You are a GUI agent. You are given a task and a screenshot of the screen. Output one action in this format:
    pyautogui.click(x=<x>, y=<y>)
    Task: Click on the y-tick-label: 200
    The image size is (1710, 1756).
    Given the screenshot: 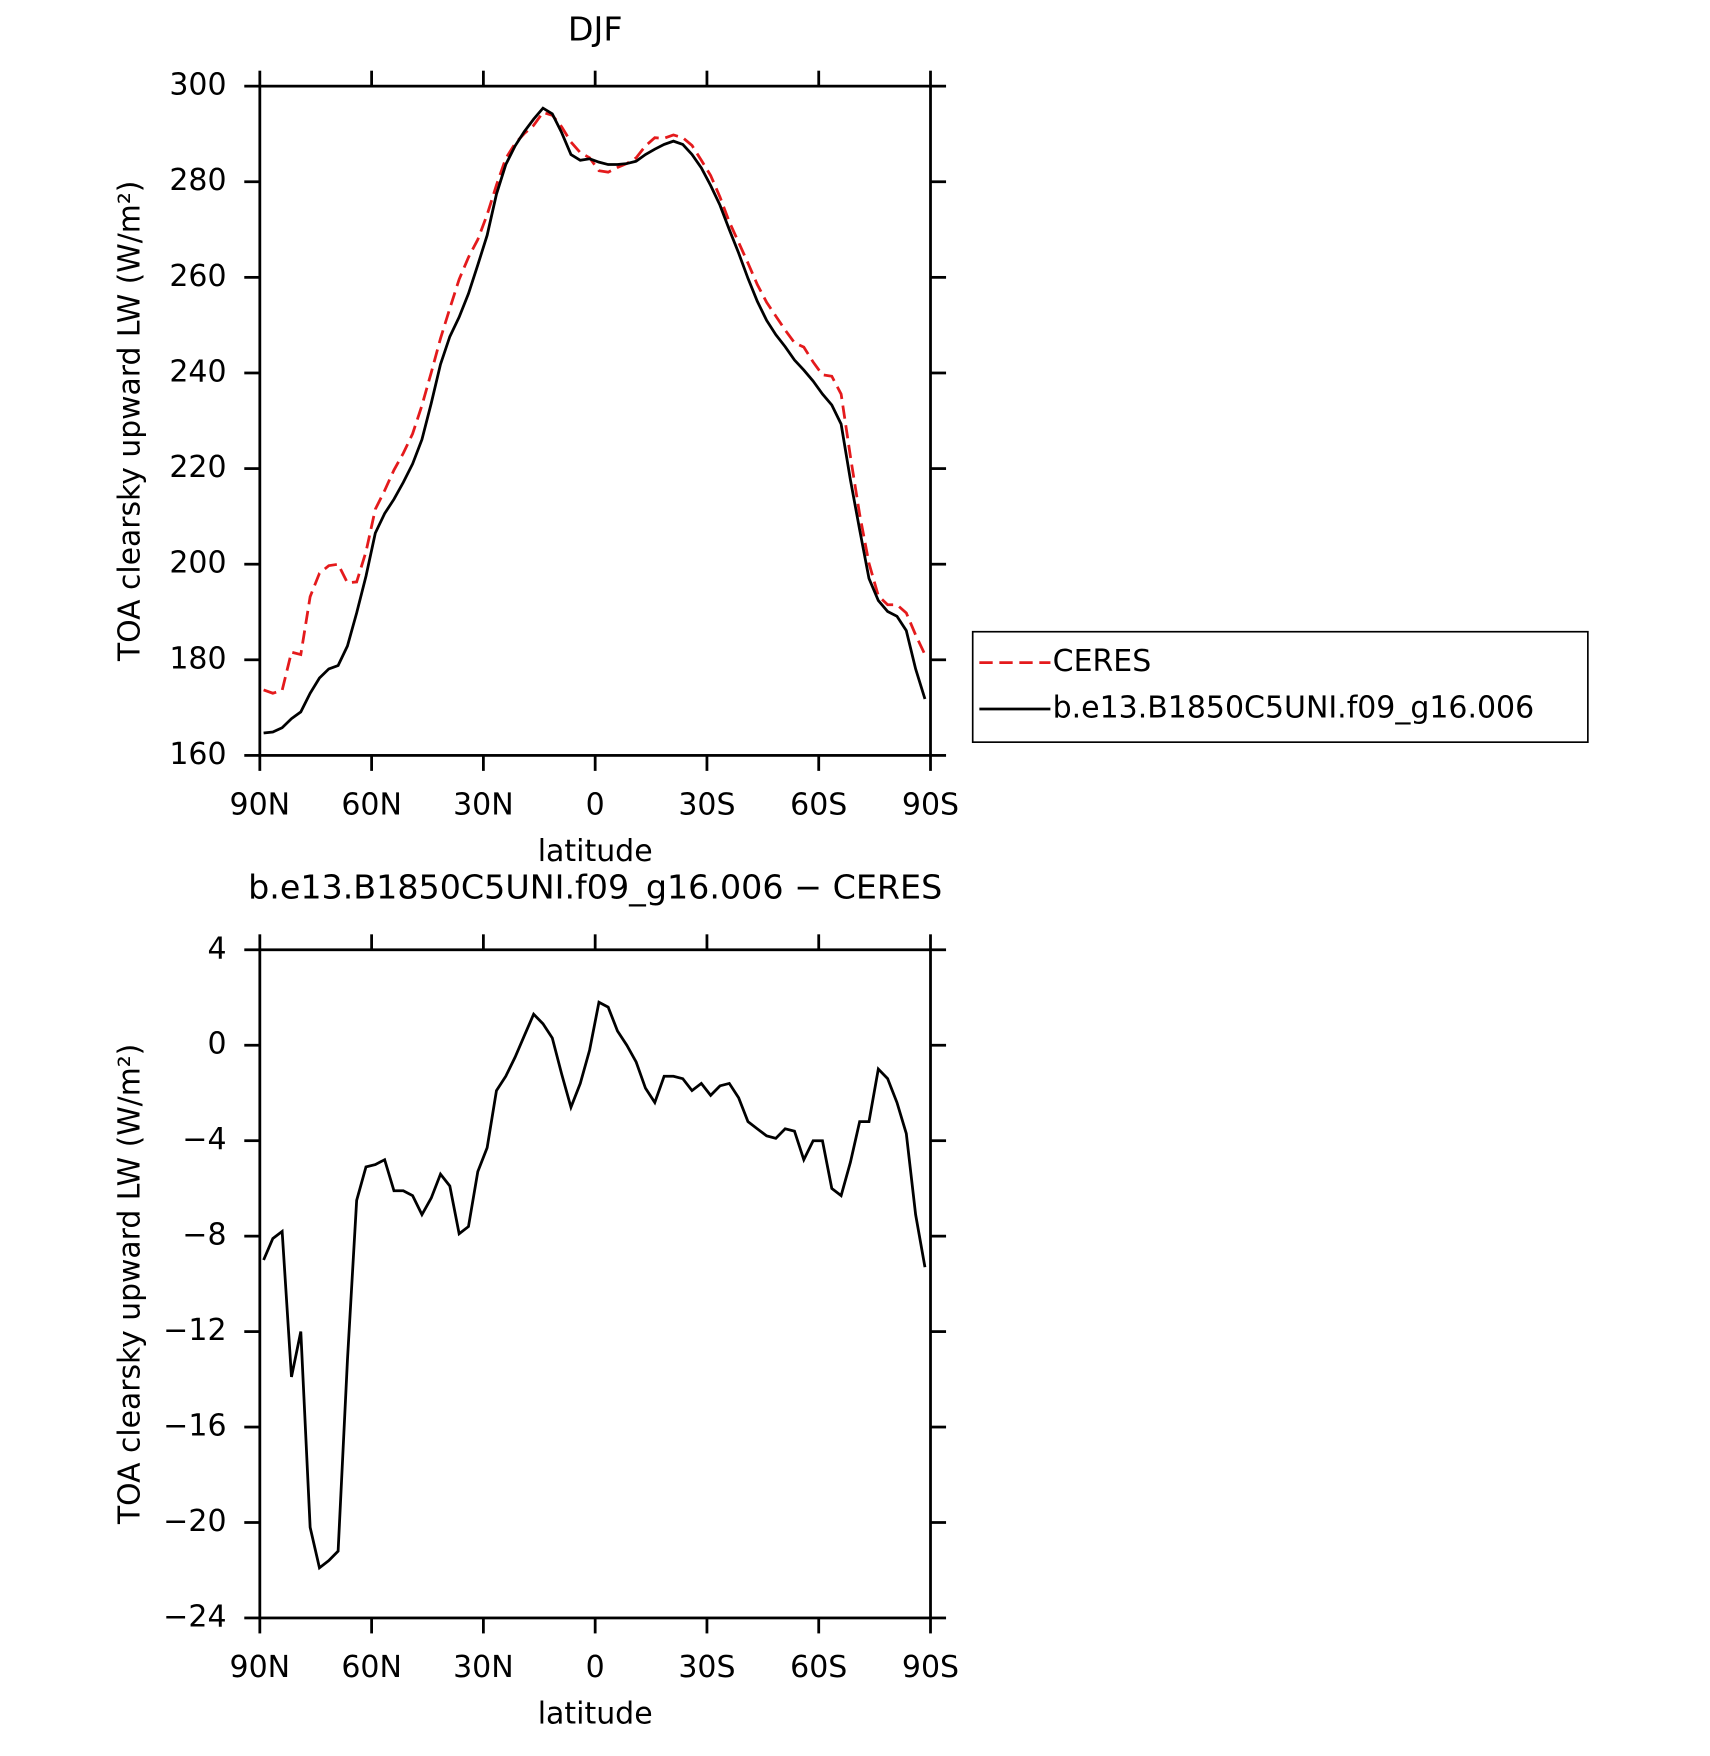 What is the action you would take?
    pyautogui.click(x=197, y=563)
    